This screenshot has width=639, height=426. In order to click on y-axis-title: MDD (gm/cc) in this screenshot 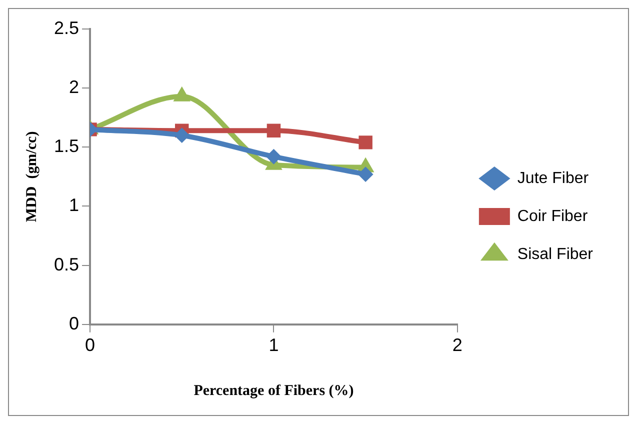, I will do `click(32, 176)`.